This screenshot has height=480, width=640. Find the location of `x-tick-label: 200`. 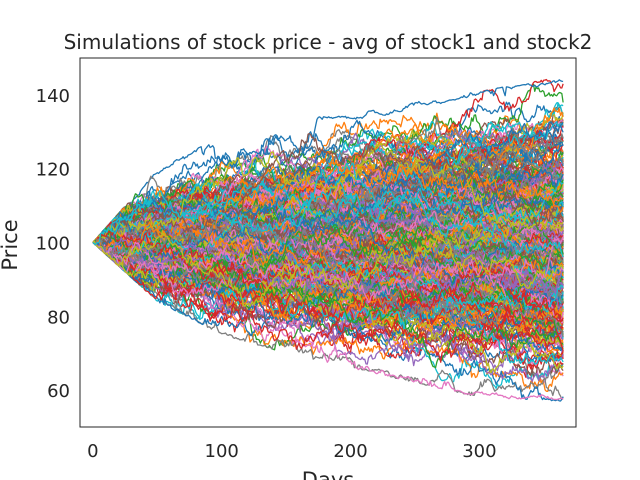

x-tick-label: 200 is located at coordinates (350, 451).